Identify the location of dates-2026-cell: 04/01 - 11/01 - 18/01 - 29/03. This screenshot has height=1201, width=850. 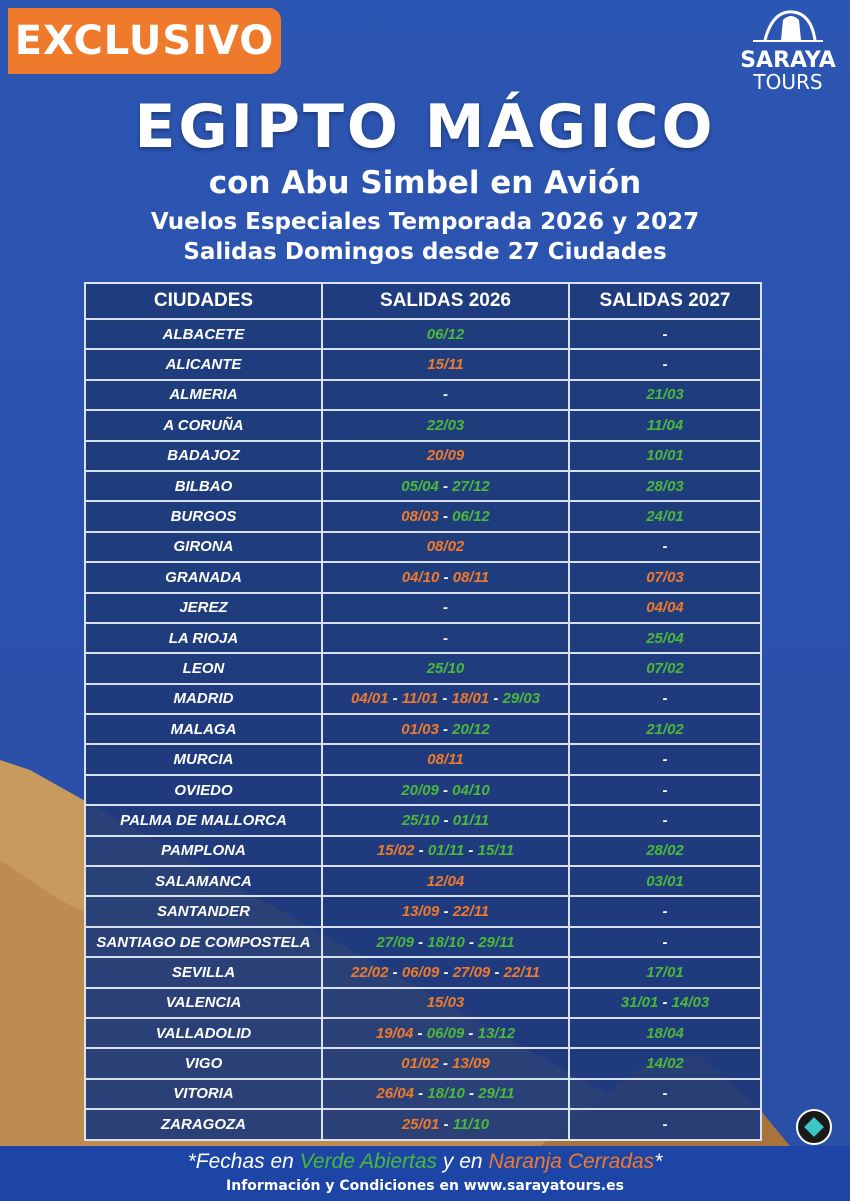
(445, 699).